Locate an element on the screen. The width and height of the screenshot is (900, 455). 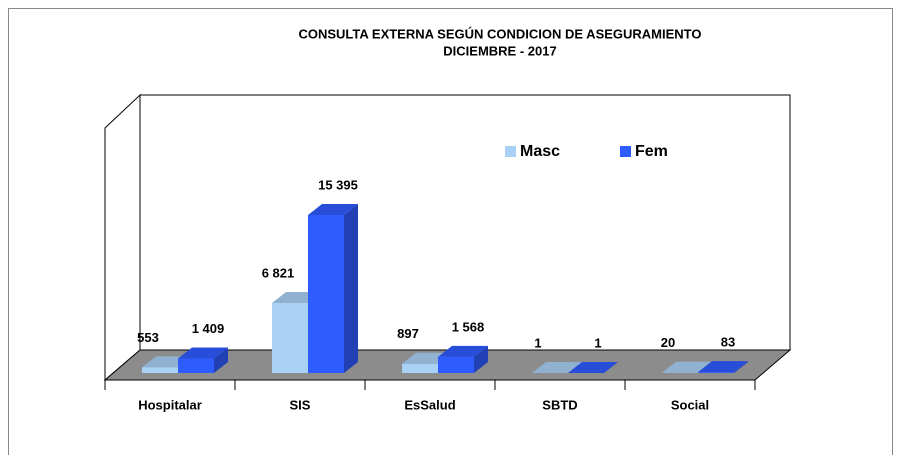
data-label: 1 568 is located at coordinates (468, 326).